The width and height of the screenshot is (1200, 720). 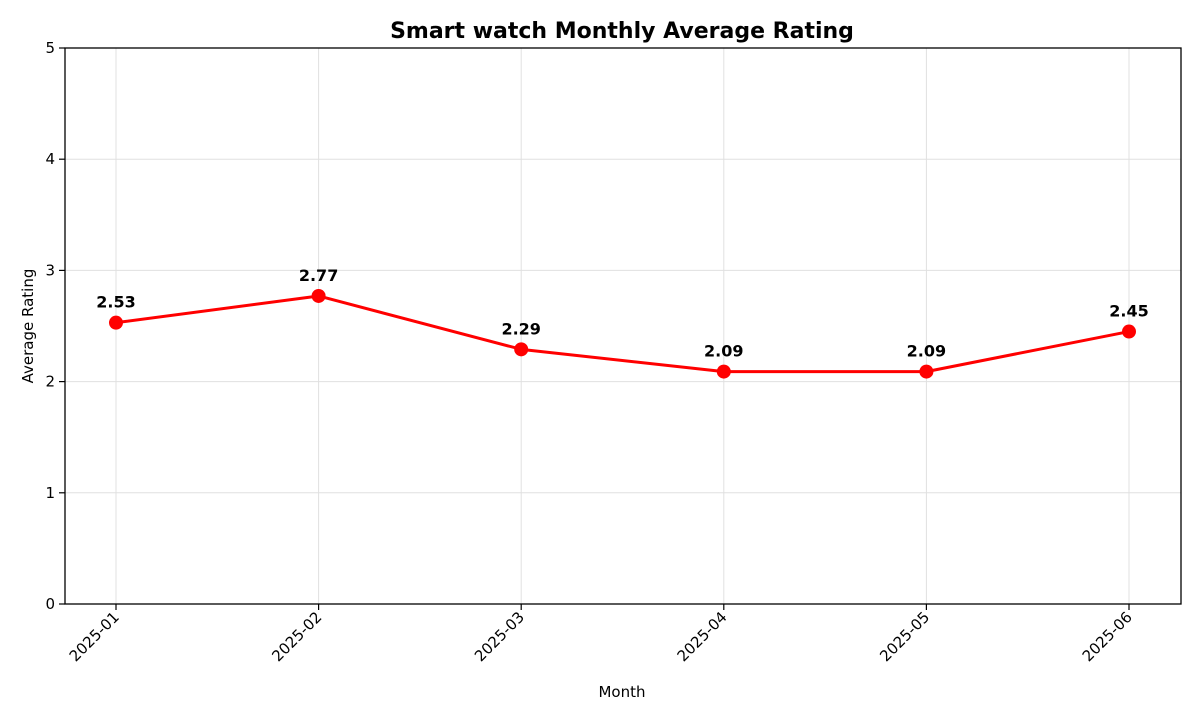 What do you see at coordinates (115, 302) in the screenshot?
I see `data-label: 2.53` at bounding box center [115, 302].